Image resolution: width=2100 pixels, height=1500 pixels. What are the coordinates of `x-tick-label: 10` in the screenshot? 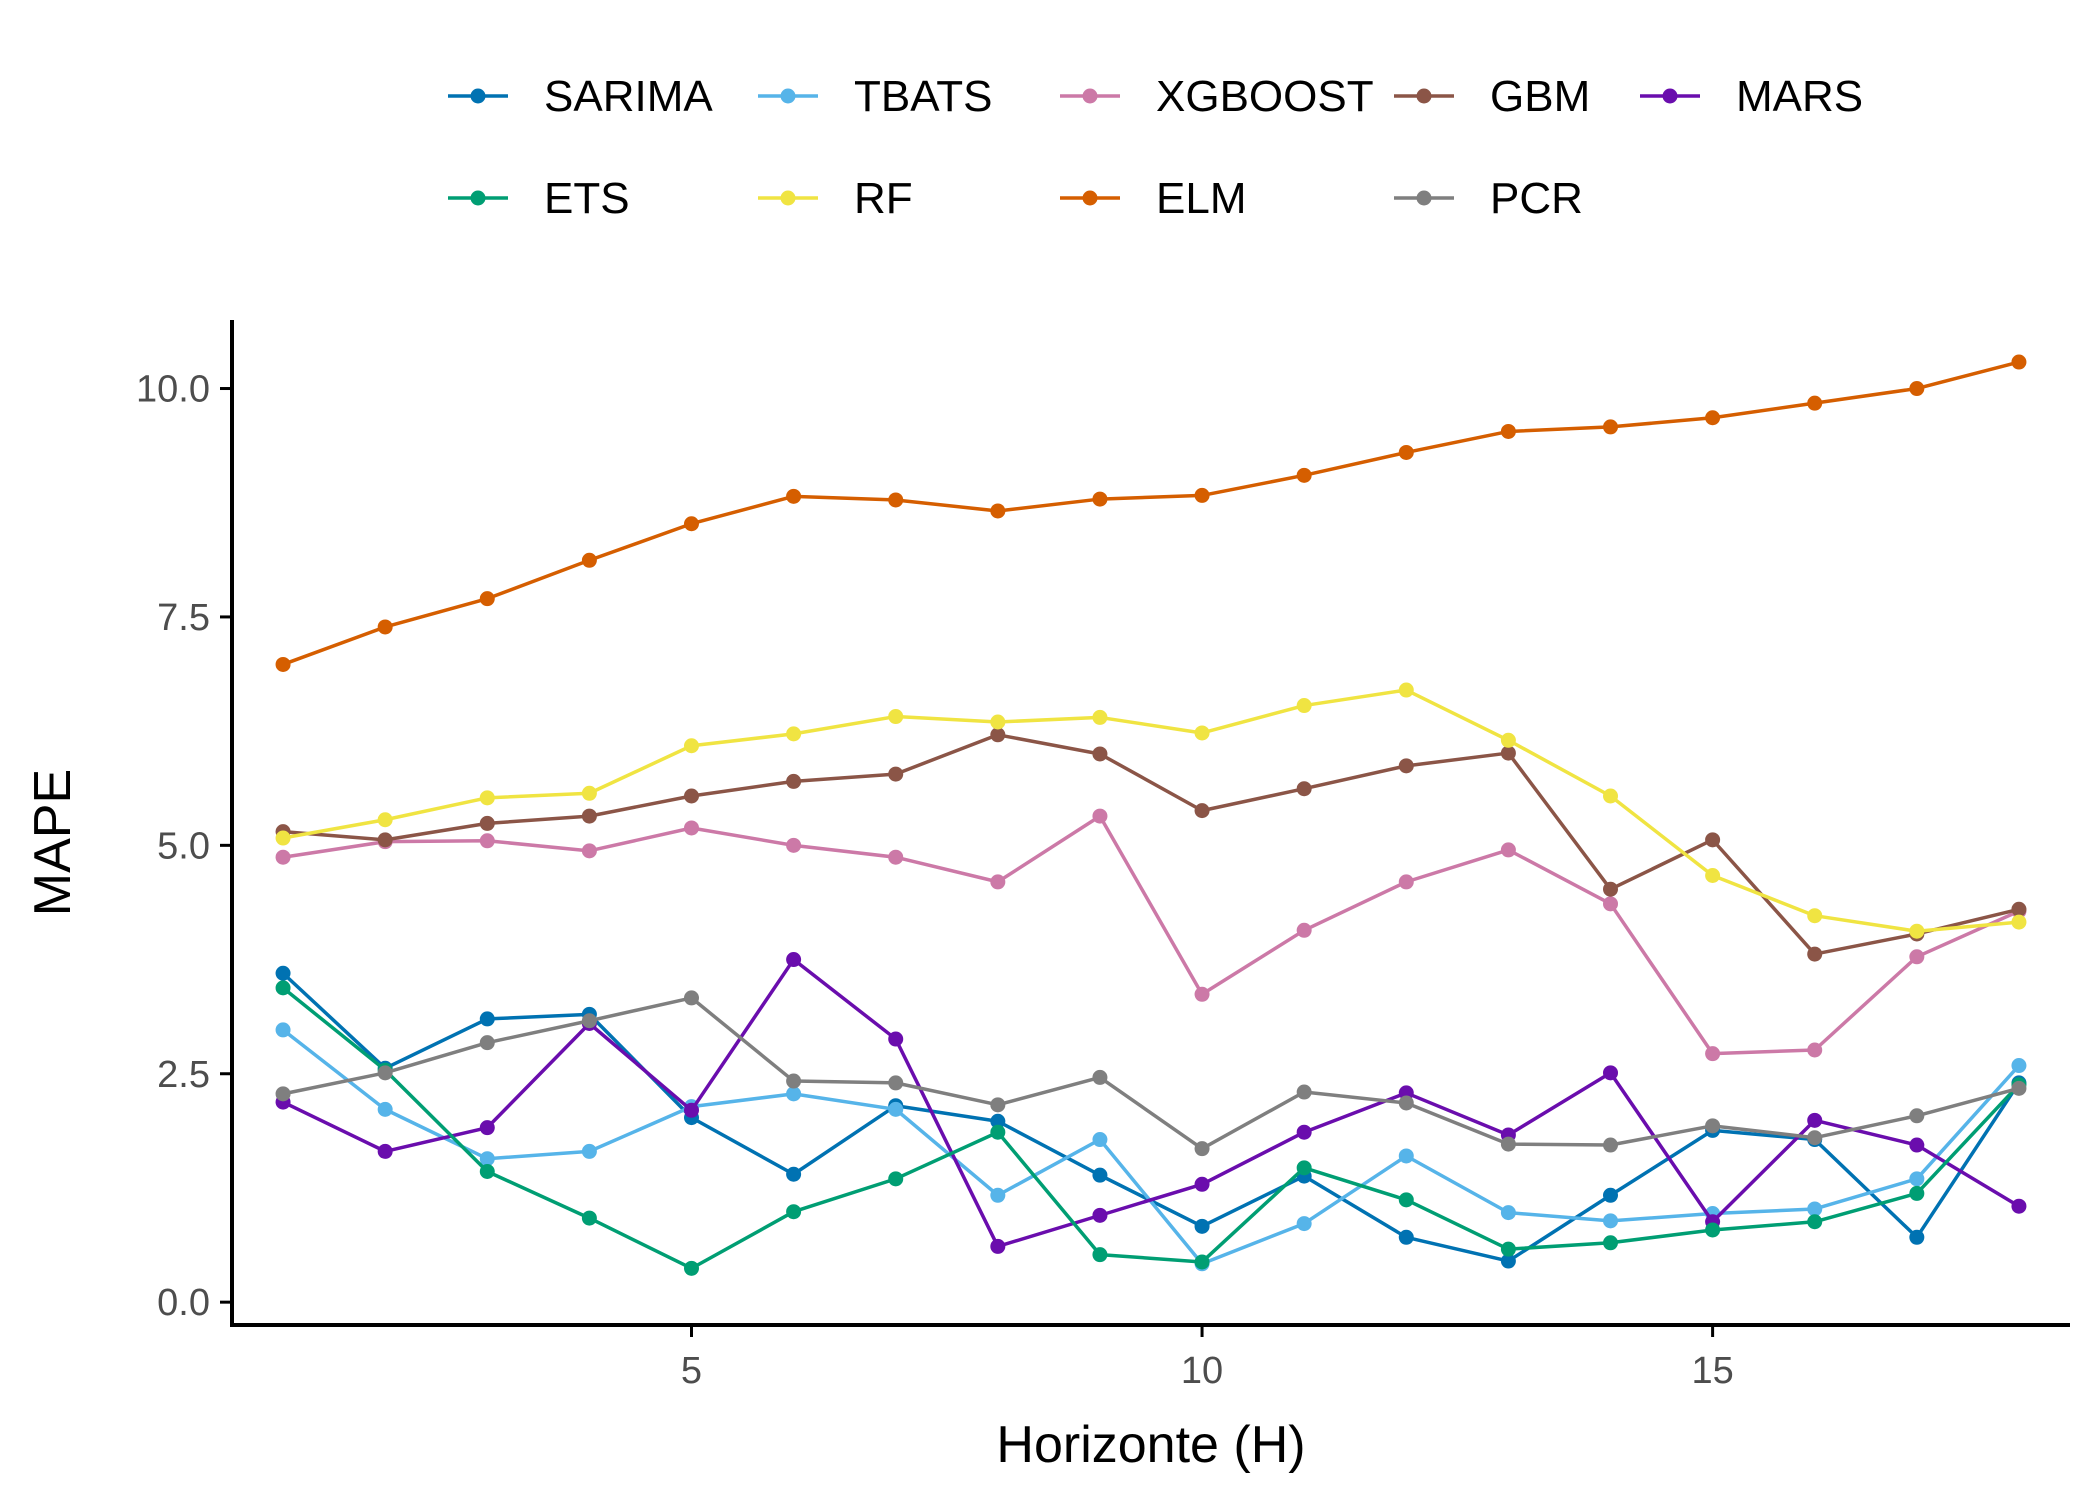 It's located at (1202, 1371).